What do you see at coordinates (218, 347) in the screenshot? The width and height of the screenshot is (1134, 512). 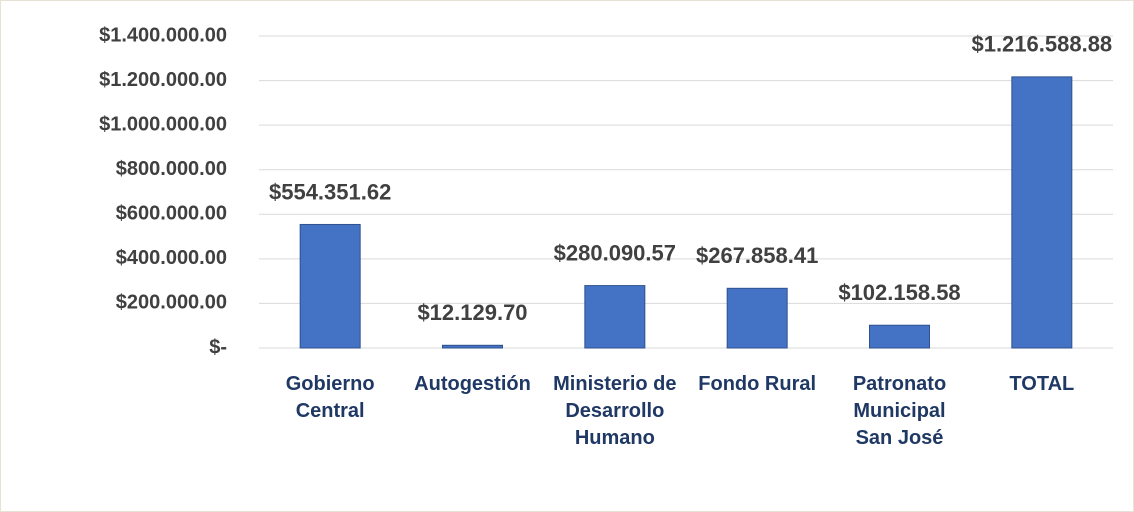 I see `y-tick-label: $-` at bounding box center [218, 347].